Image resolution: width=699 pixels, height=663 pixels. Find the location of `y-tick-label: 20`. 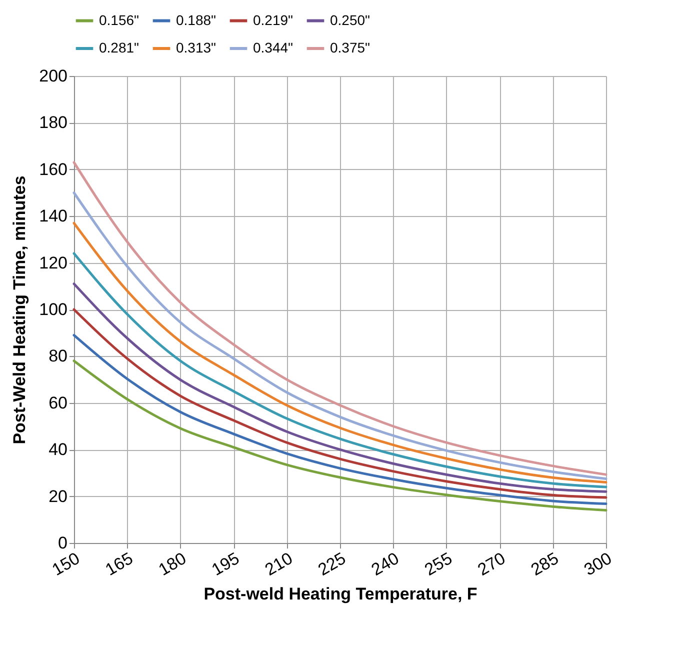

y-tick-label: 20 is located at coordinates (58, 496).